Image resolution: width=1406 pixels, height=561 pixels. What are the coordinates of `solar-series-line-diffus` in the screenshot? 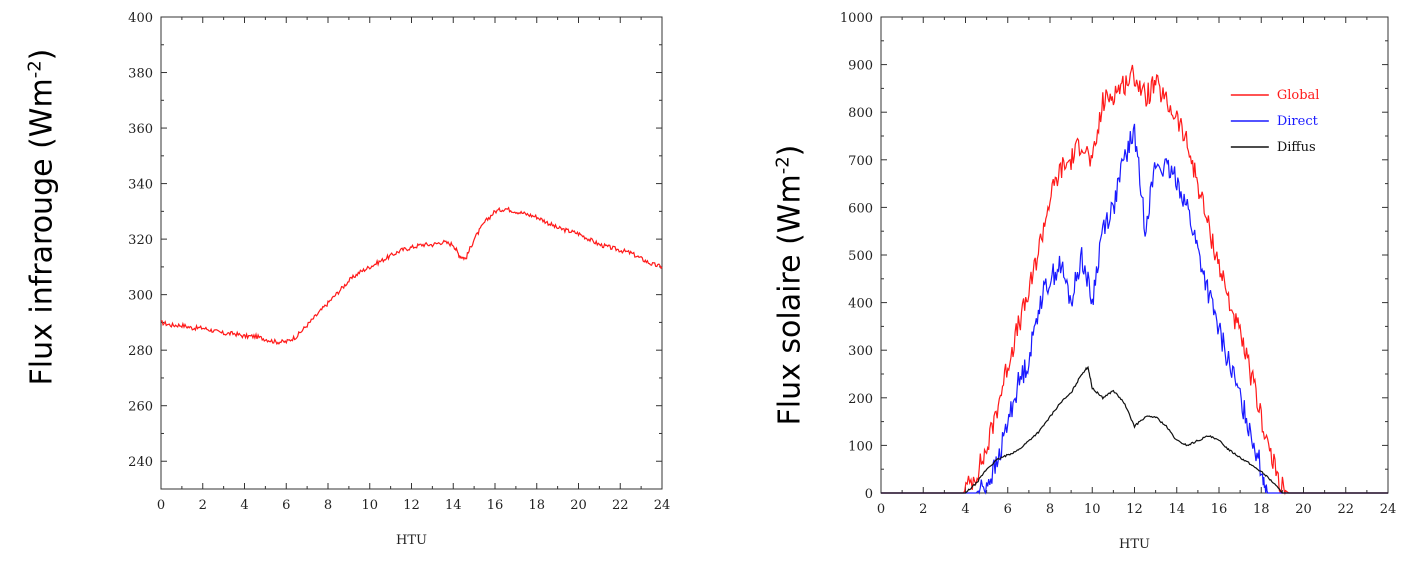 It's located at (1134, 429).